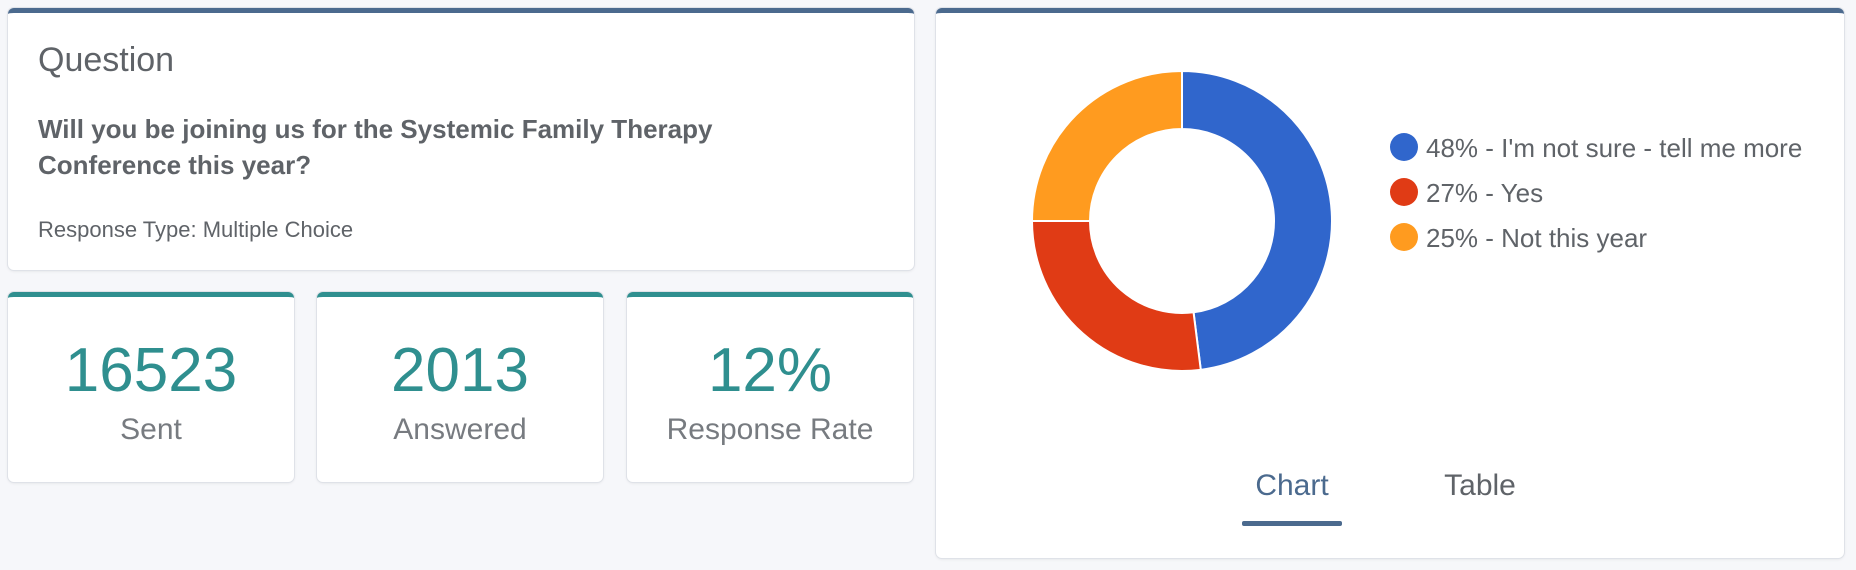 This screenshot has height=570, width=1856. I want to click on tab-chart-label: Chart, so click(1292, 485).